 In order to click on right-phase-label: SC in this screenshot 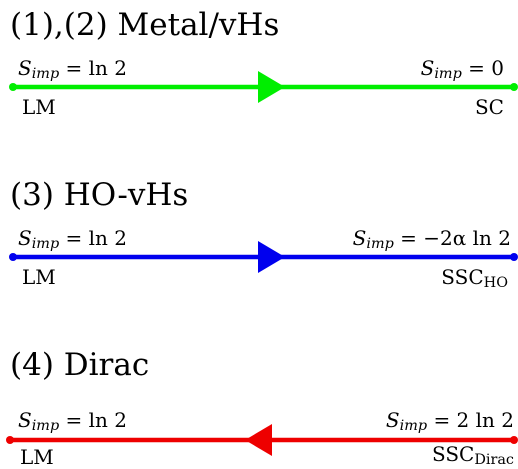, I will do `click(489, 107)`.